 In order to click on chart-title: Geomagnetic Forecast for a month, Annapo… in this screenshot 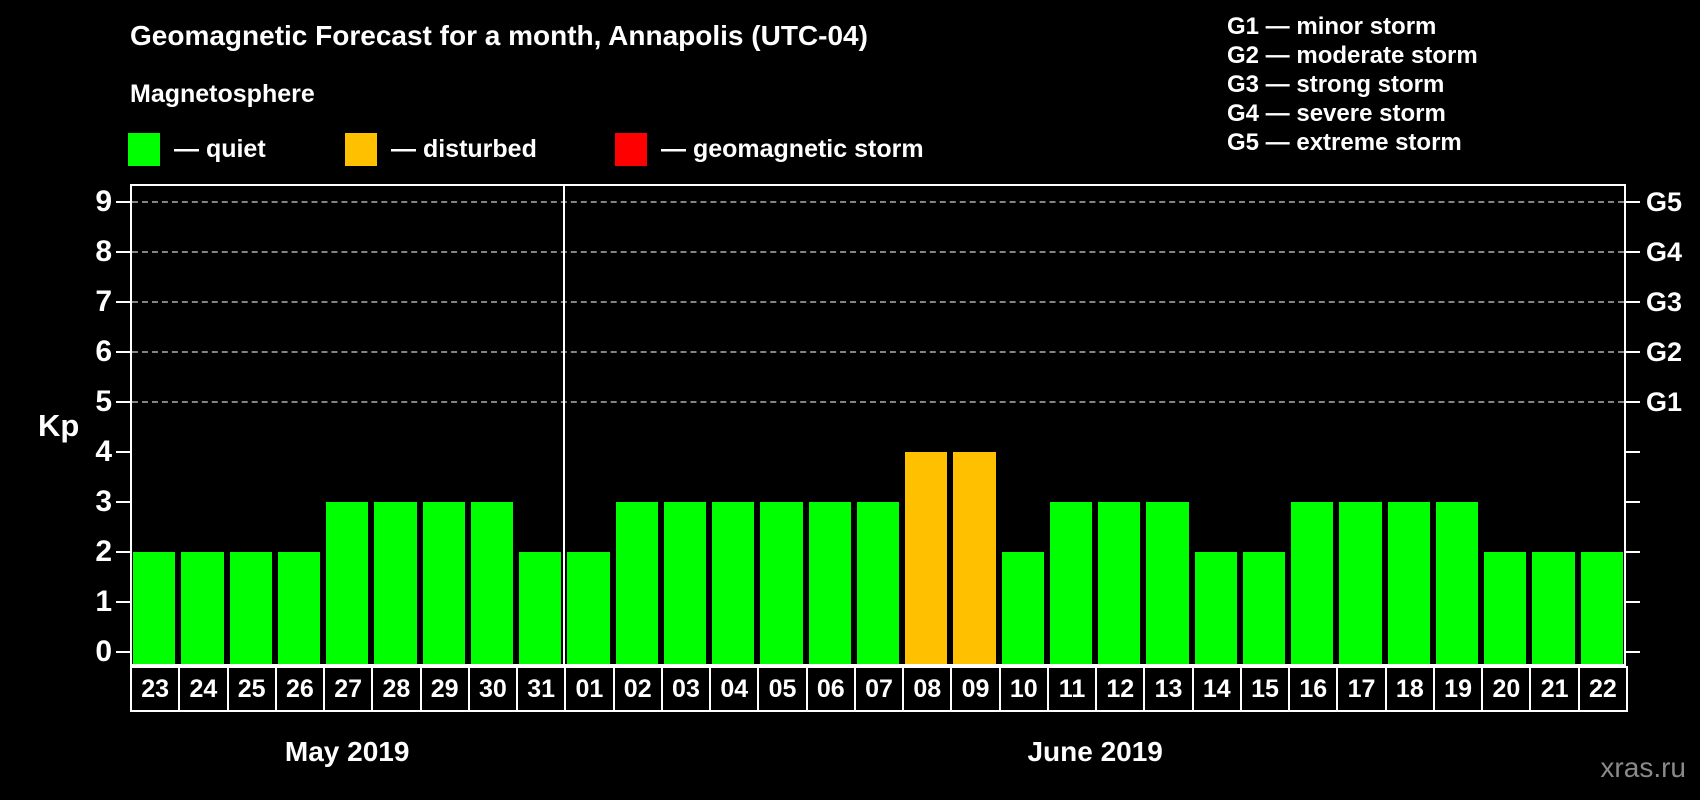, I will do `click(499, 35)`.